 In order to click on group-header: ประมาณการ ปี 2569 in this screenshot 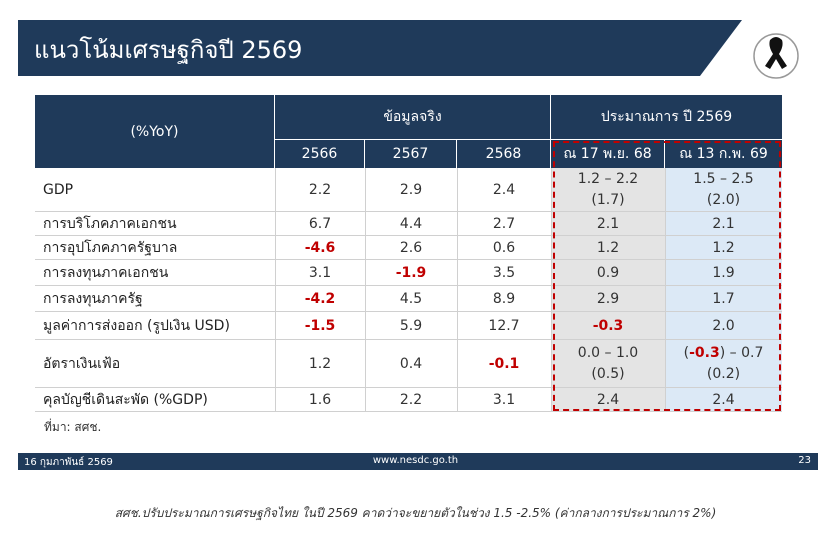, I will do `click(666, 117)`.